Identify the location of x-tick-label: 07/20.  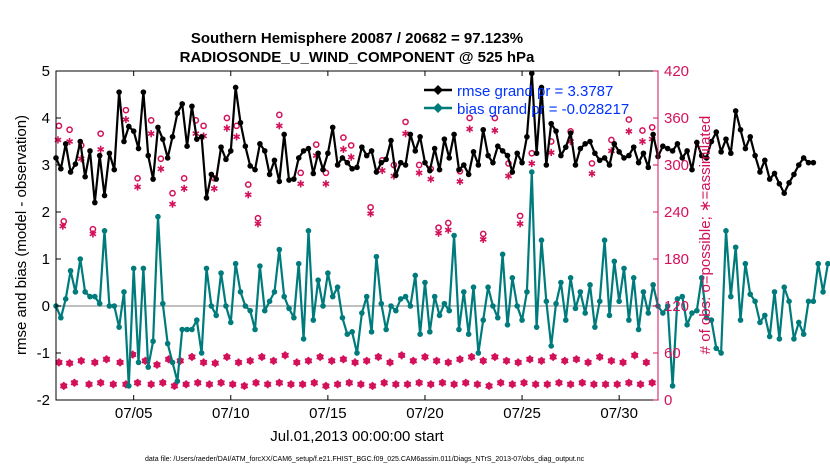
(425, 413).